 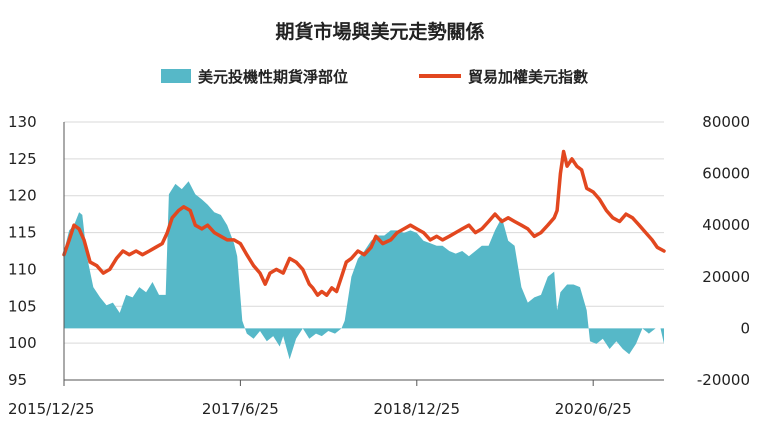 What do you see at coordinates (22, 159) in the screenshot?
I see `left-tick-label: 125` at bounding box center [22, 159].